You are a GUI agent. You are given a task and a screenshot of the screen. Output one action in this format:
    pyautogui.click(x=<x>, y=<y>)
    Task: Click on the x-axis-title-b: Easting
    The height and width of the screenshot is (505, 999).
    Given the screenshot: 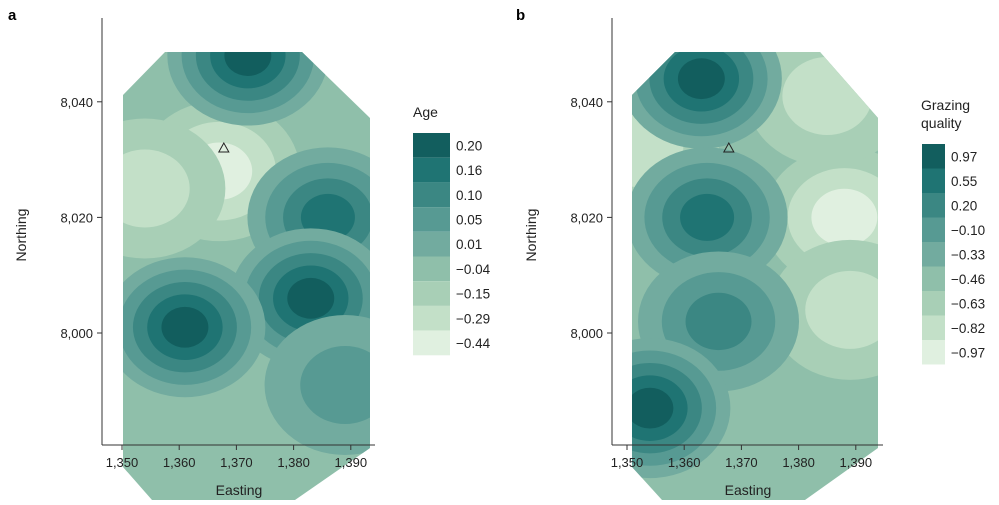 What is the action you would take?
    pyautogui.click(x=748, y=490)
    